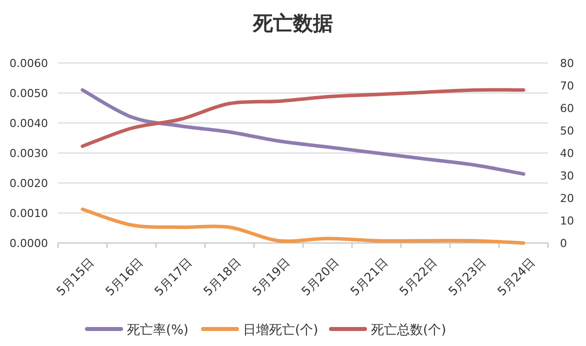  I want to click on y2-tick-label: 20, so click(567, 198).